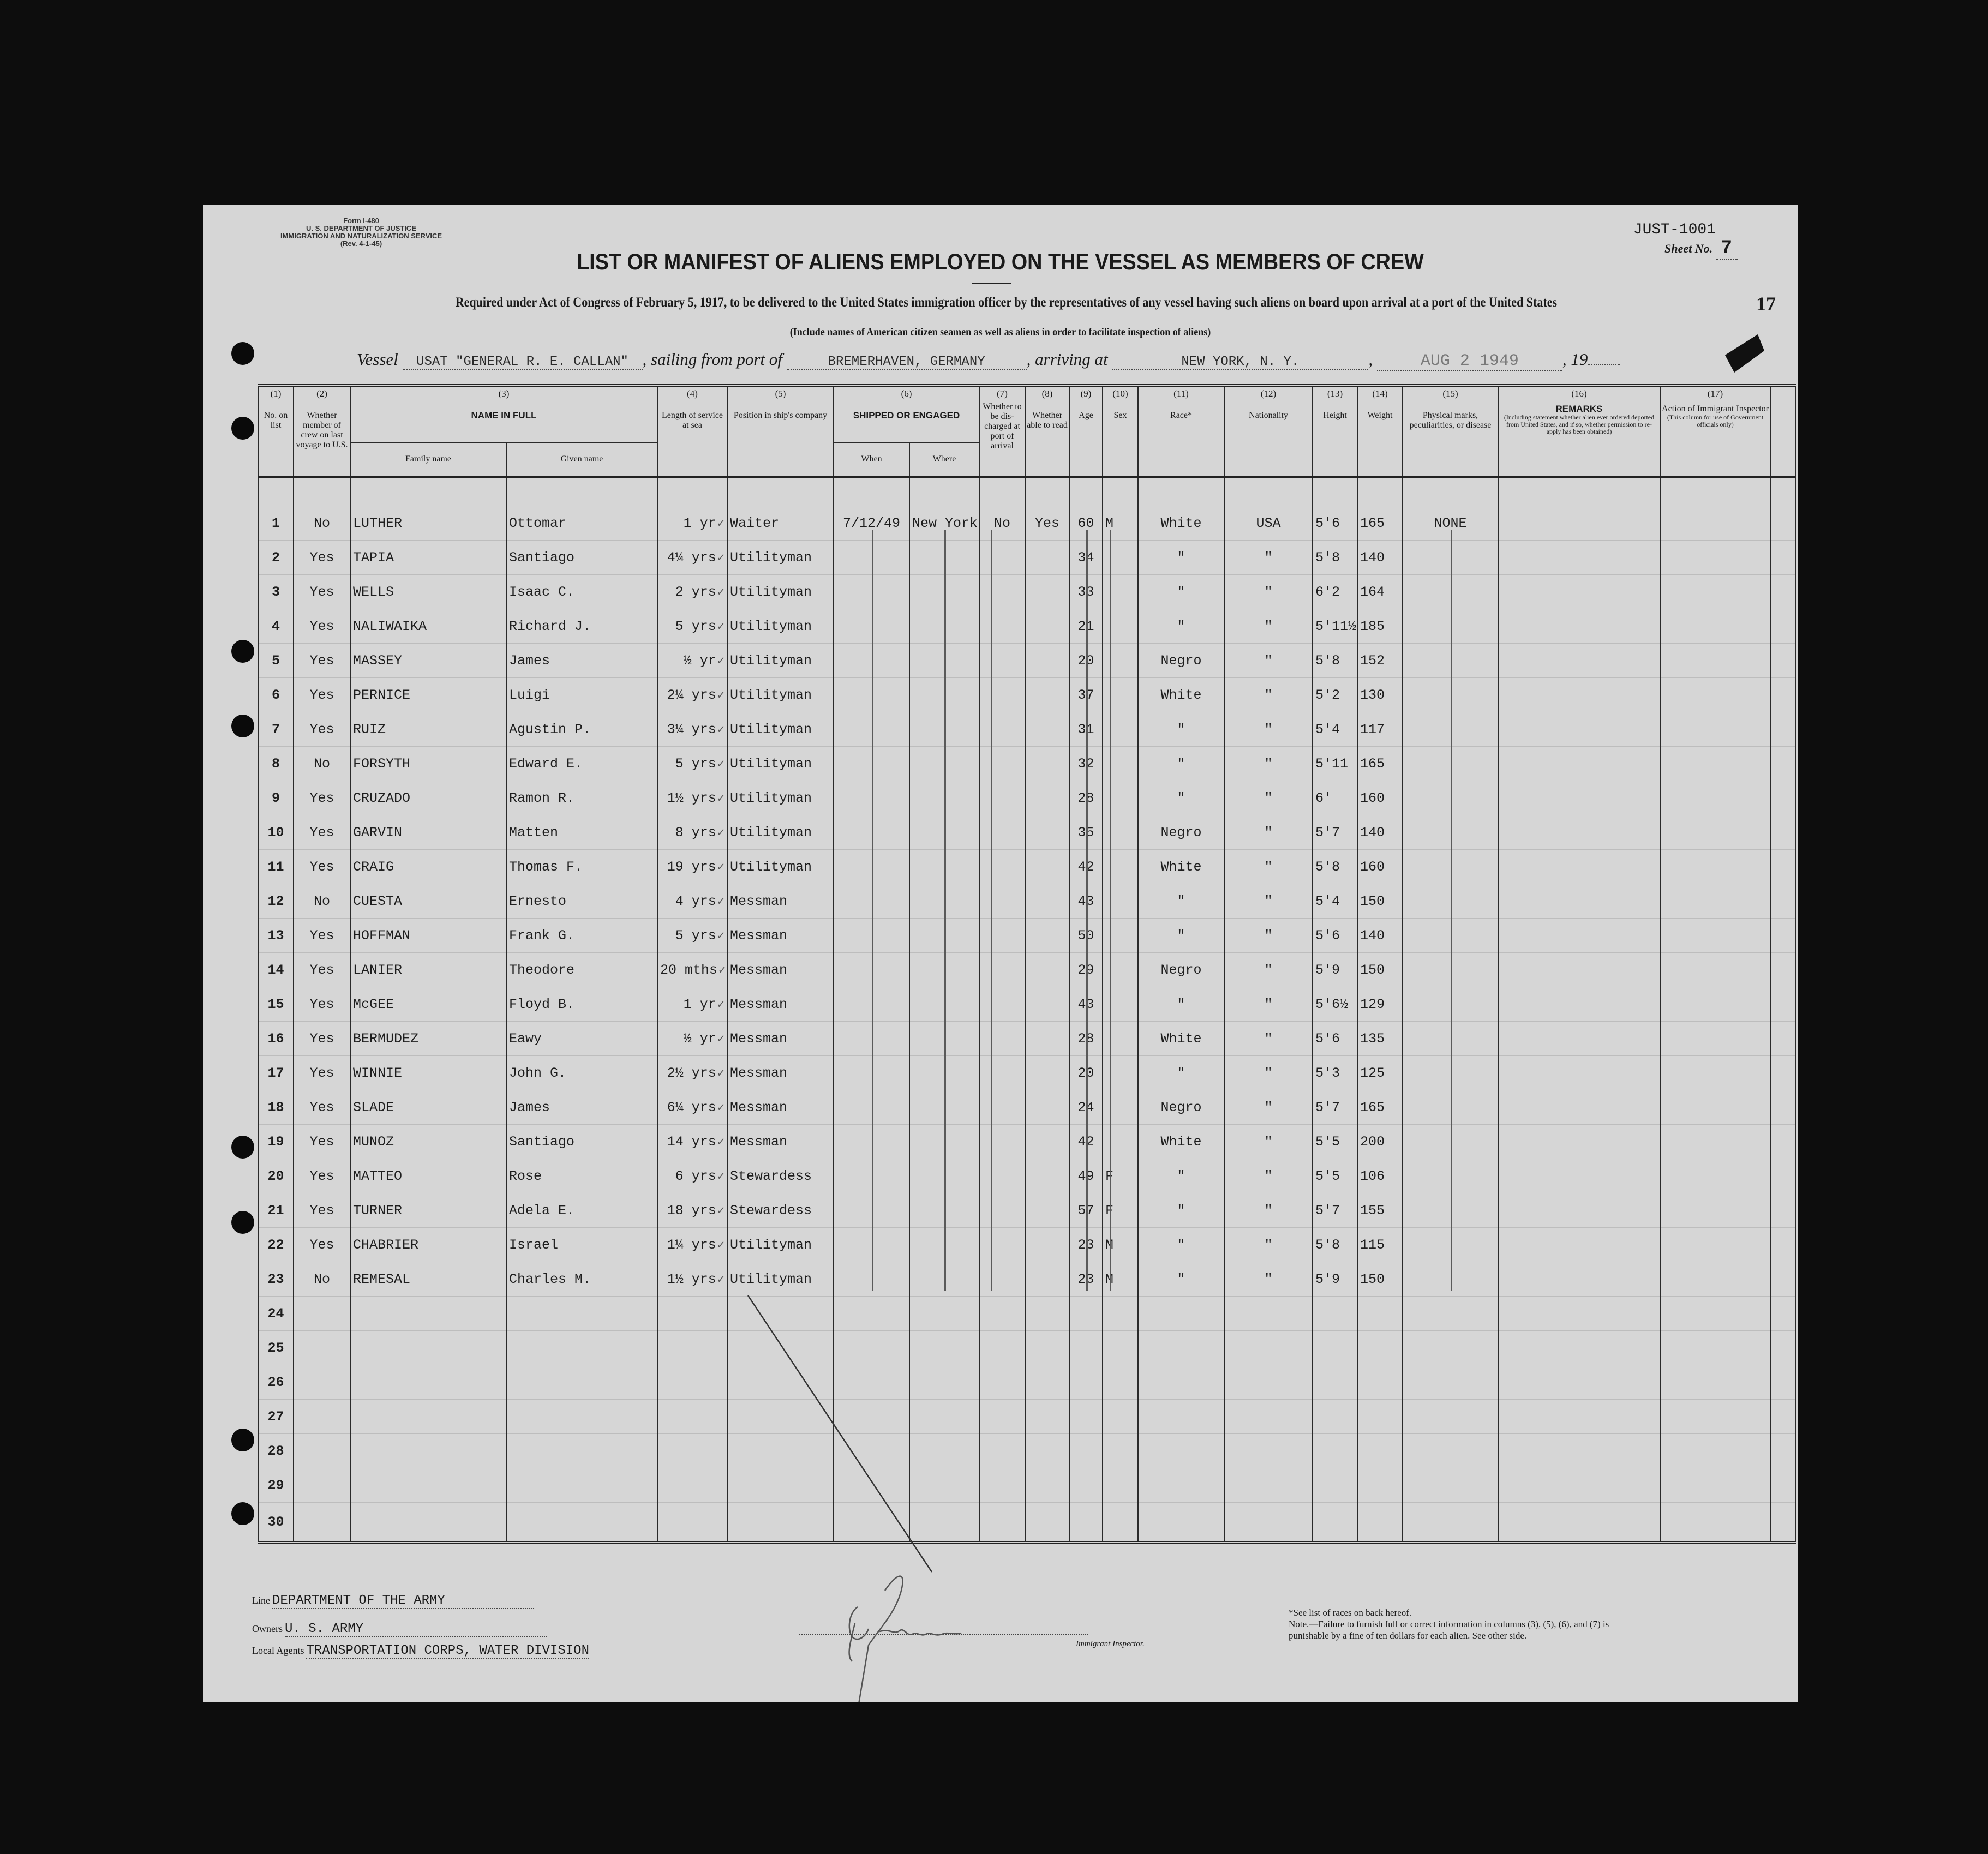 The width and height of the screenshot is (1988, 1854). What do you see at coordinates (1111, 910) in the screenshot?
I see `ditto-pencil-line` at bounding box center [1111, 910].